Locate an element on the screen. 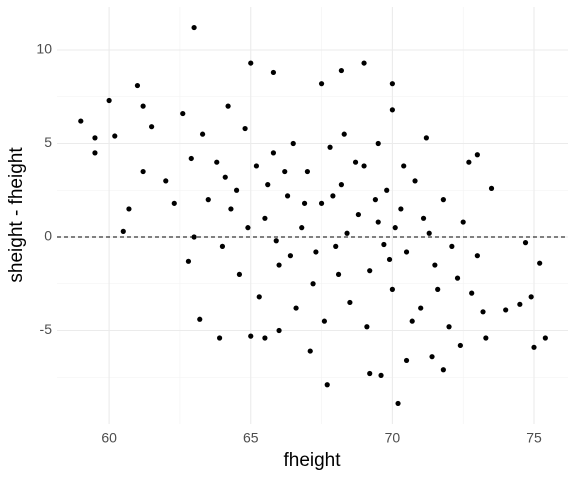  x-tick-label: 75 is located at coordinates (534, 438).